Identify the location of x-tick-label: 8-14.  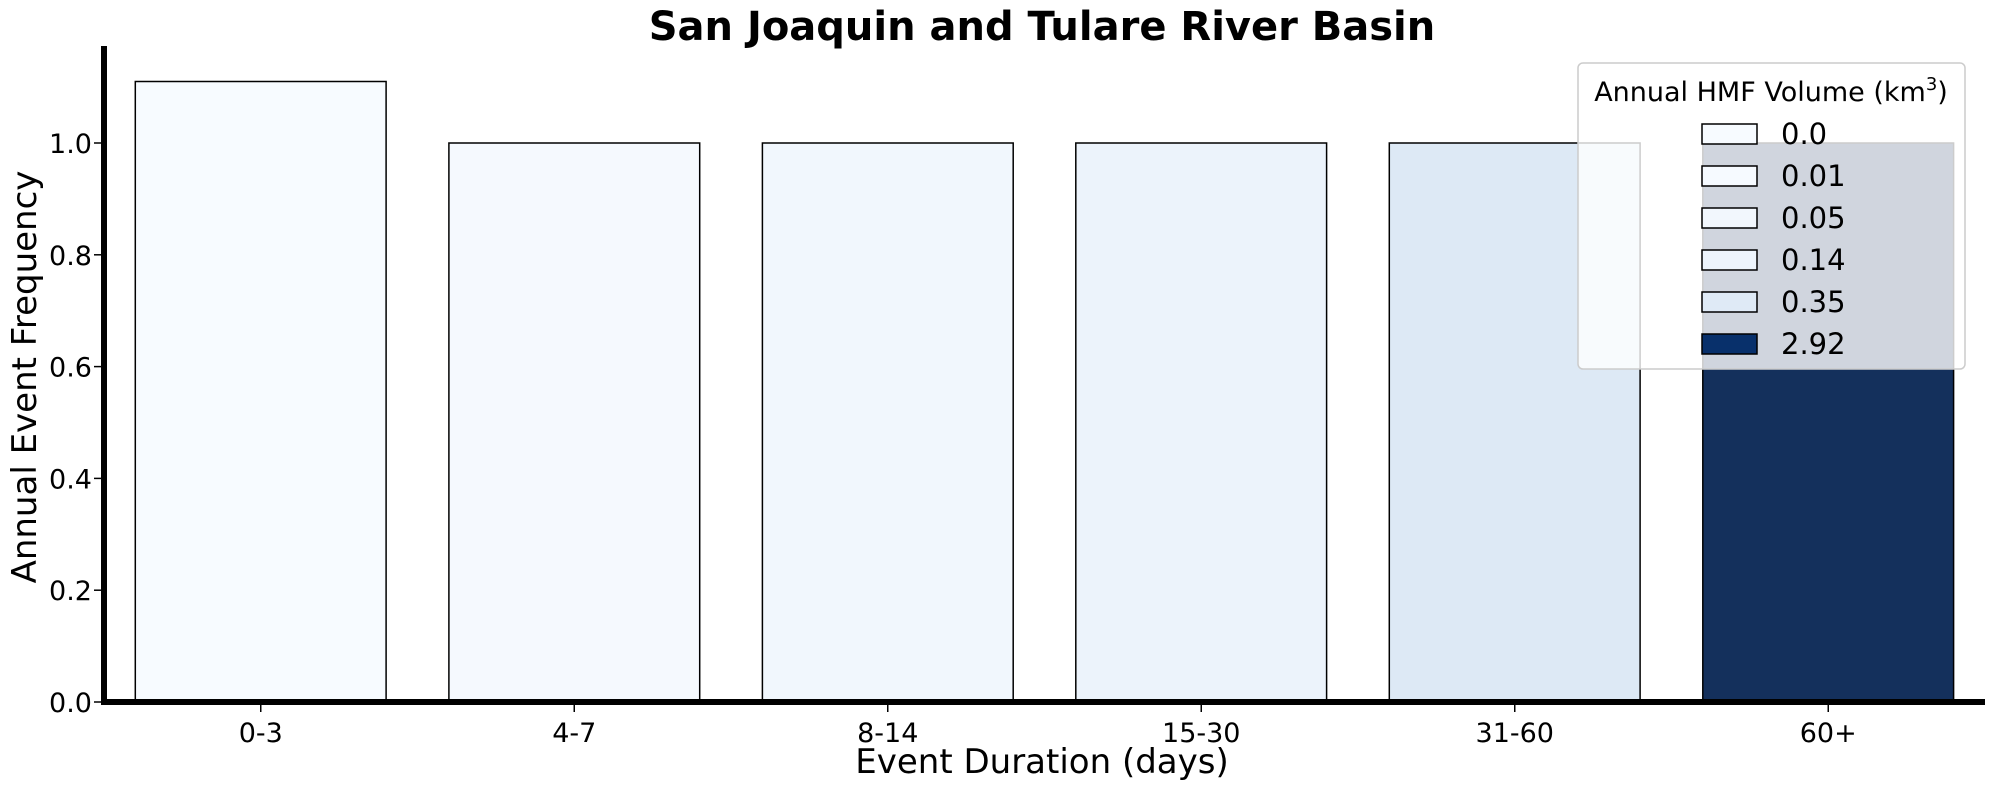
(887, 733).